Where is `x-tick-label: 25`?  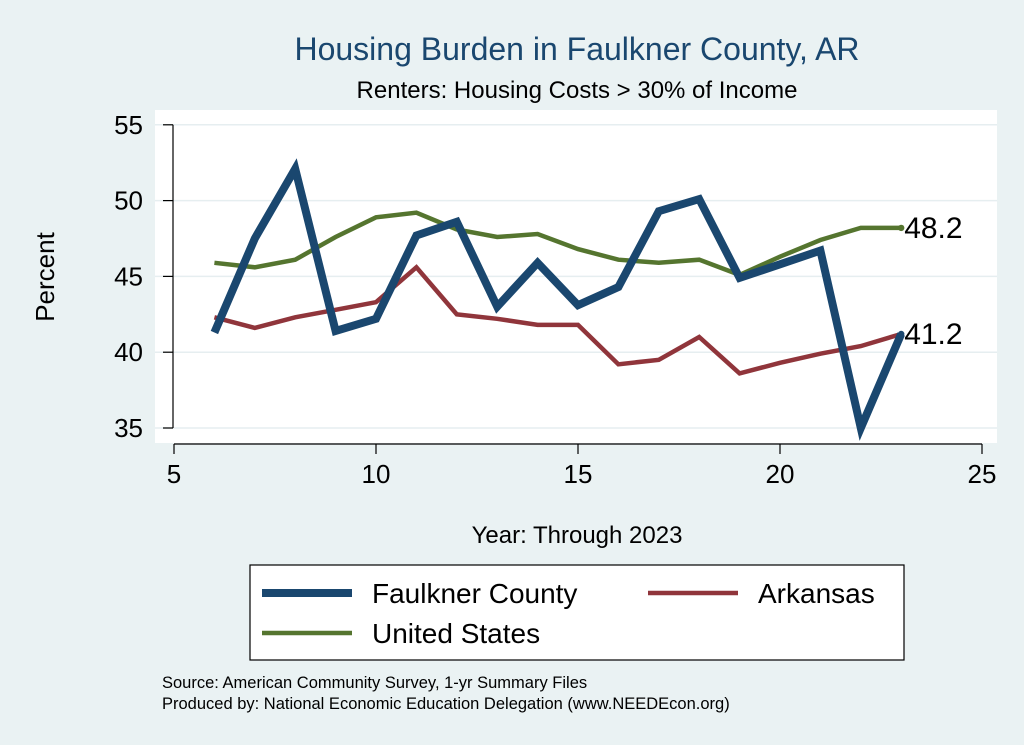
x-tick-label: 25 is located at coordinates (982, 474).